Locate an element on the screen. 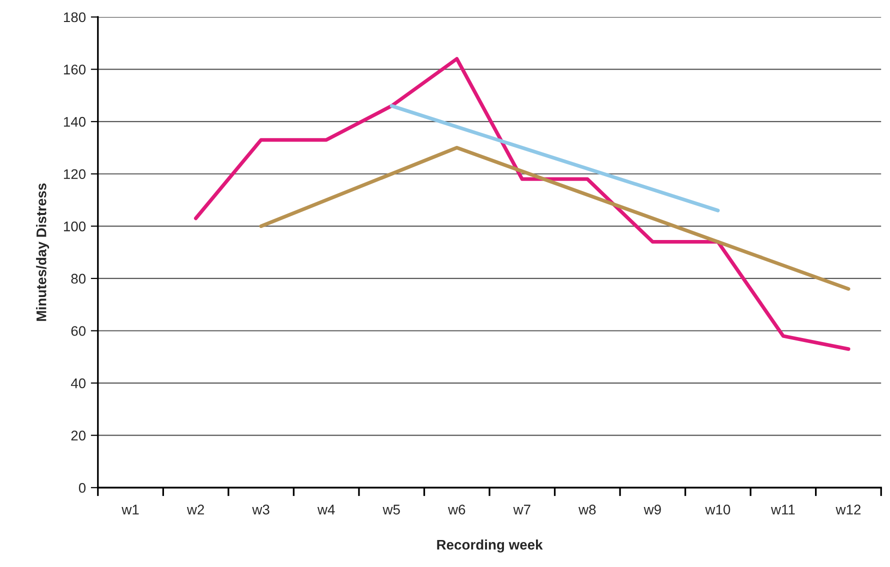 This screenshot has height=567, width=890. x-tick-label: w10 is located at coordinates (717, 509).